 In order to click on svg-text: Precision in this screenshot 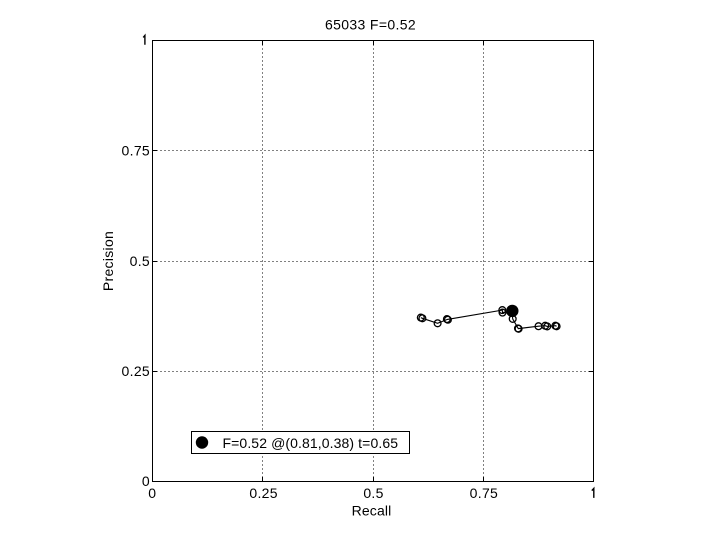, I will do `click(108, 261)`.